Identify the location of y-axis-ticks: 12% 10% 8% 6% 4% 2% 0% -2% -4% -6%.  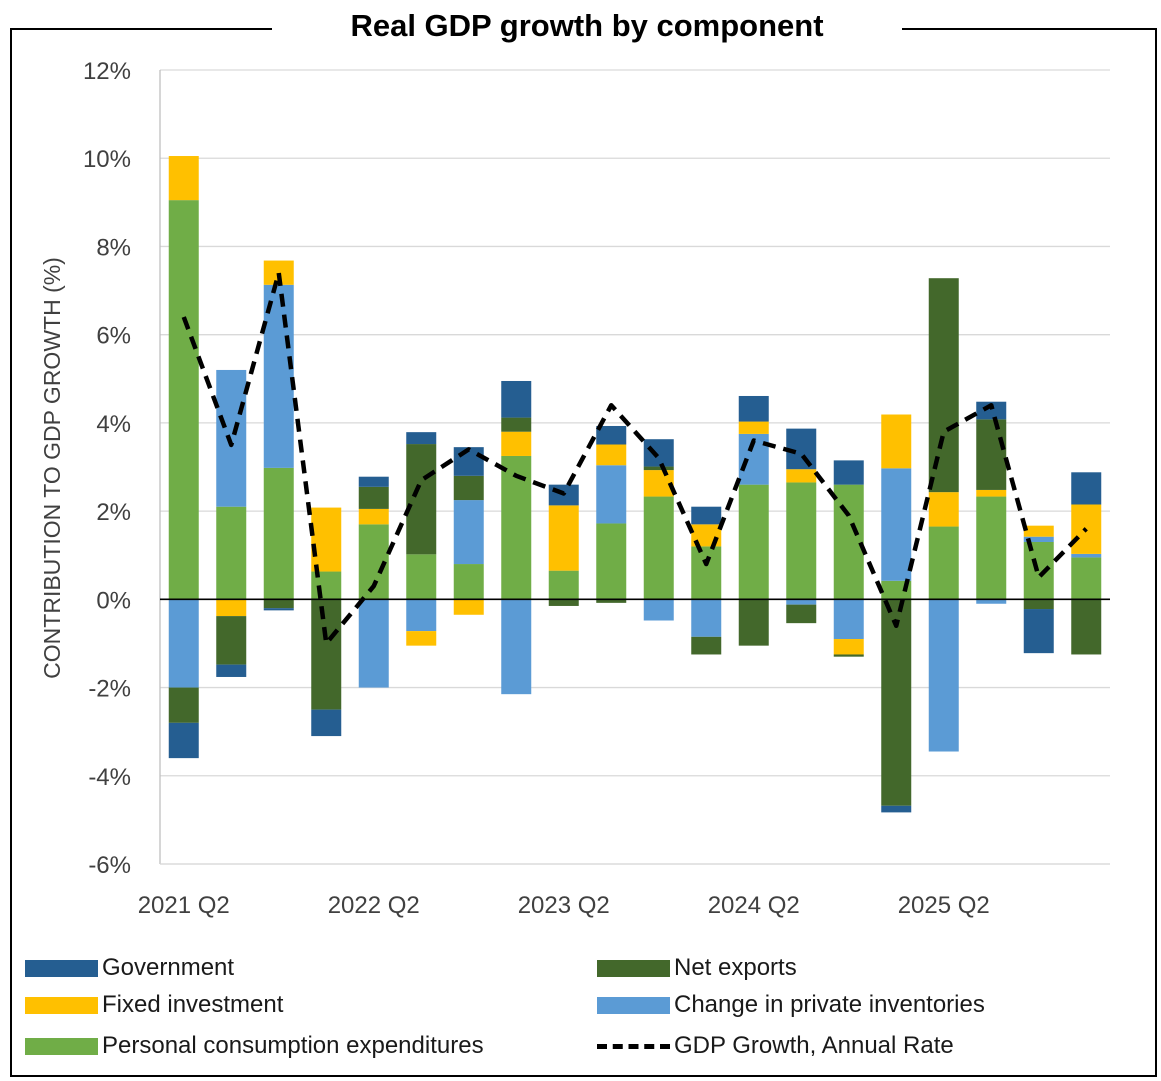
(107, 468).